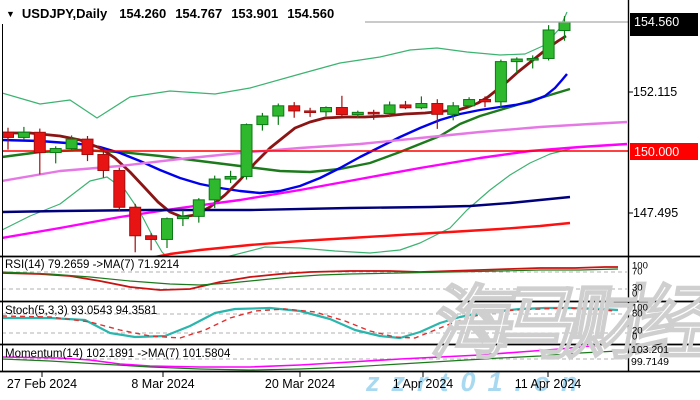 Image resolution: width=700 pixels, height=400 pixels. Describe the element at coordinates (42, 384) in the screenshot. I see `date-axis-label: 27 Feb 2024` at that location.